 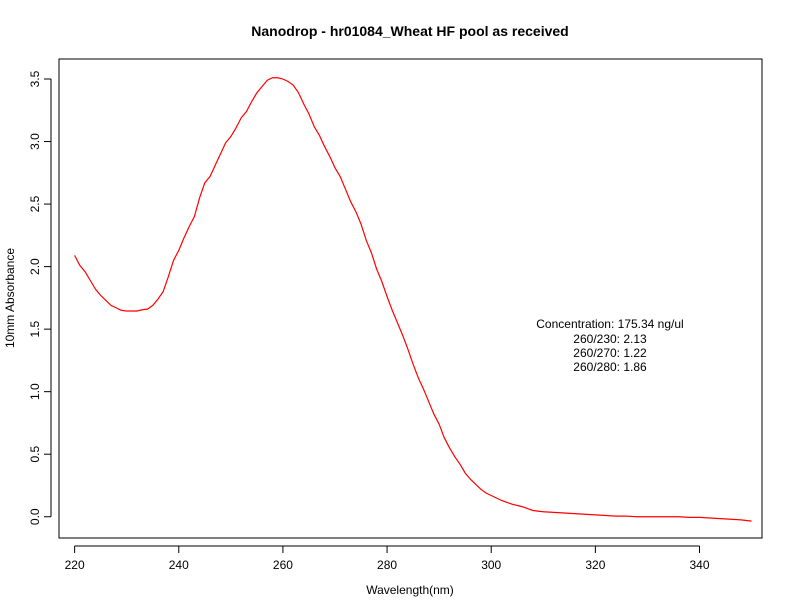 What do you see at coordinates (35, 516) in the screenshot?
I see `y-tick-label: 0.0` at bounding box center [35, 516].